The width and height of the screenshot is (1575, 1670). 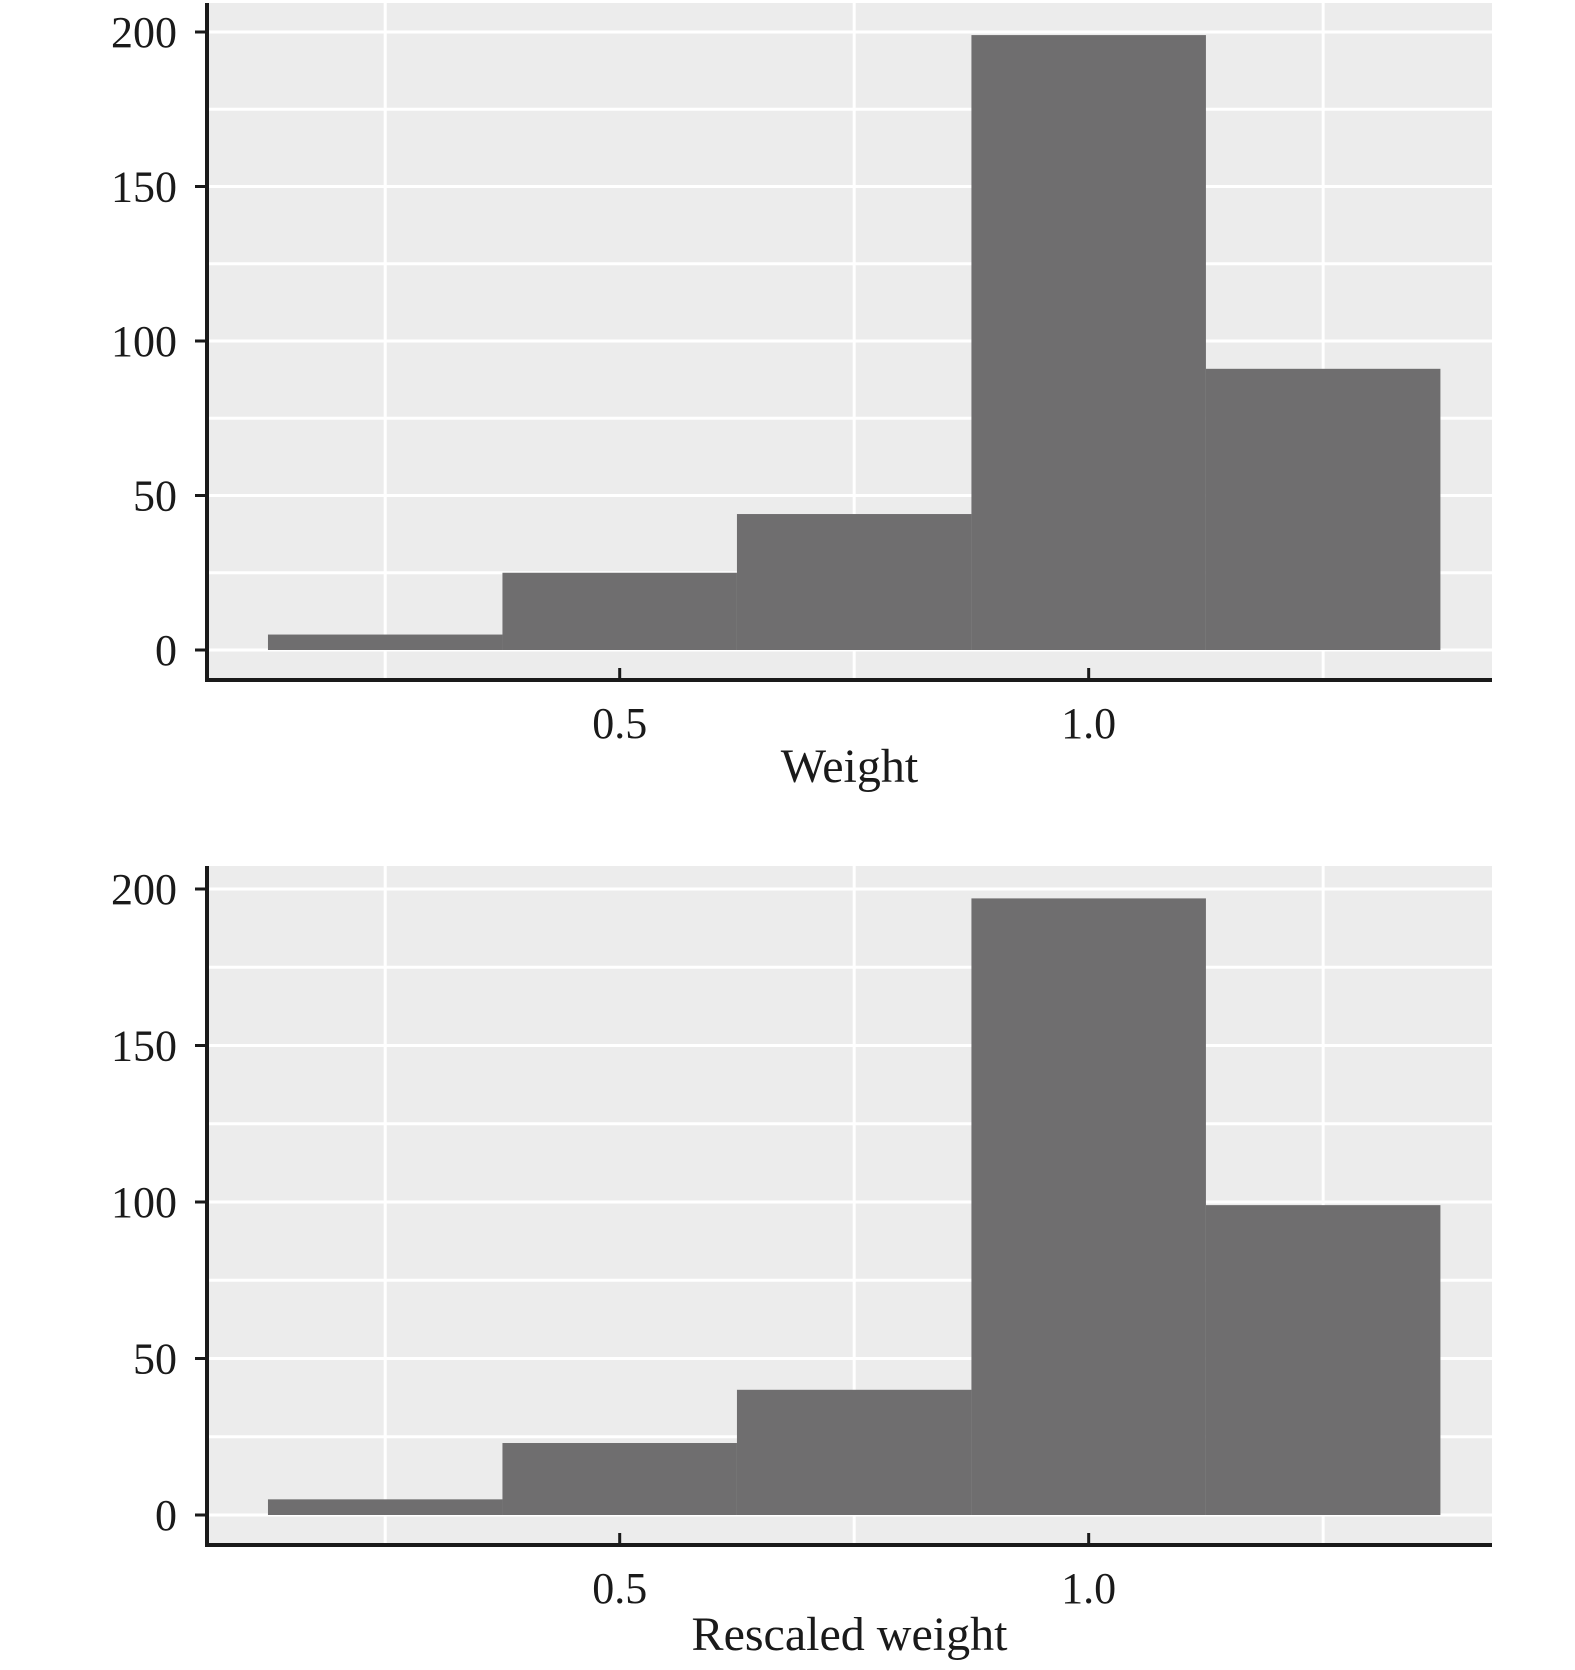 What do you see at coordinates (850, 1634) in the screenshot?
I see `x-axis-title: Rescaled weight` at bounding box center [850, 1634].